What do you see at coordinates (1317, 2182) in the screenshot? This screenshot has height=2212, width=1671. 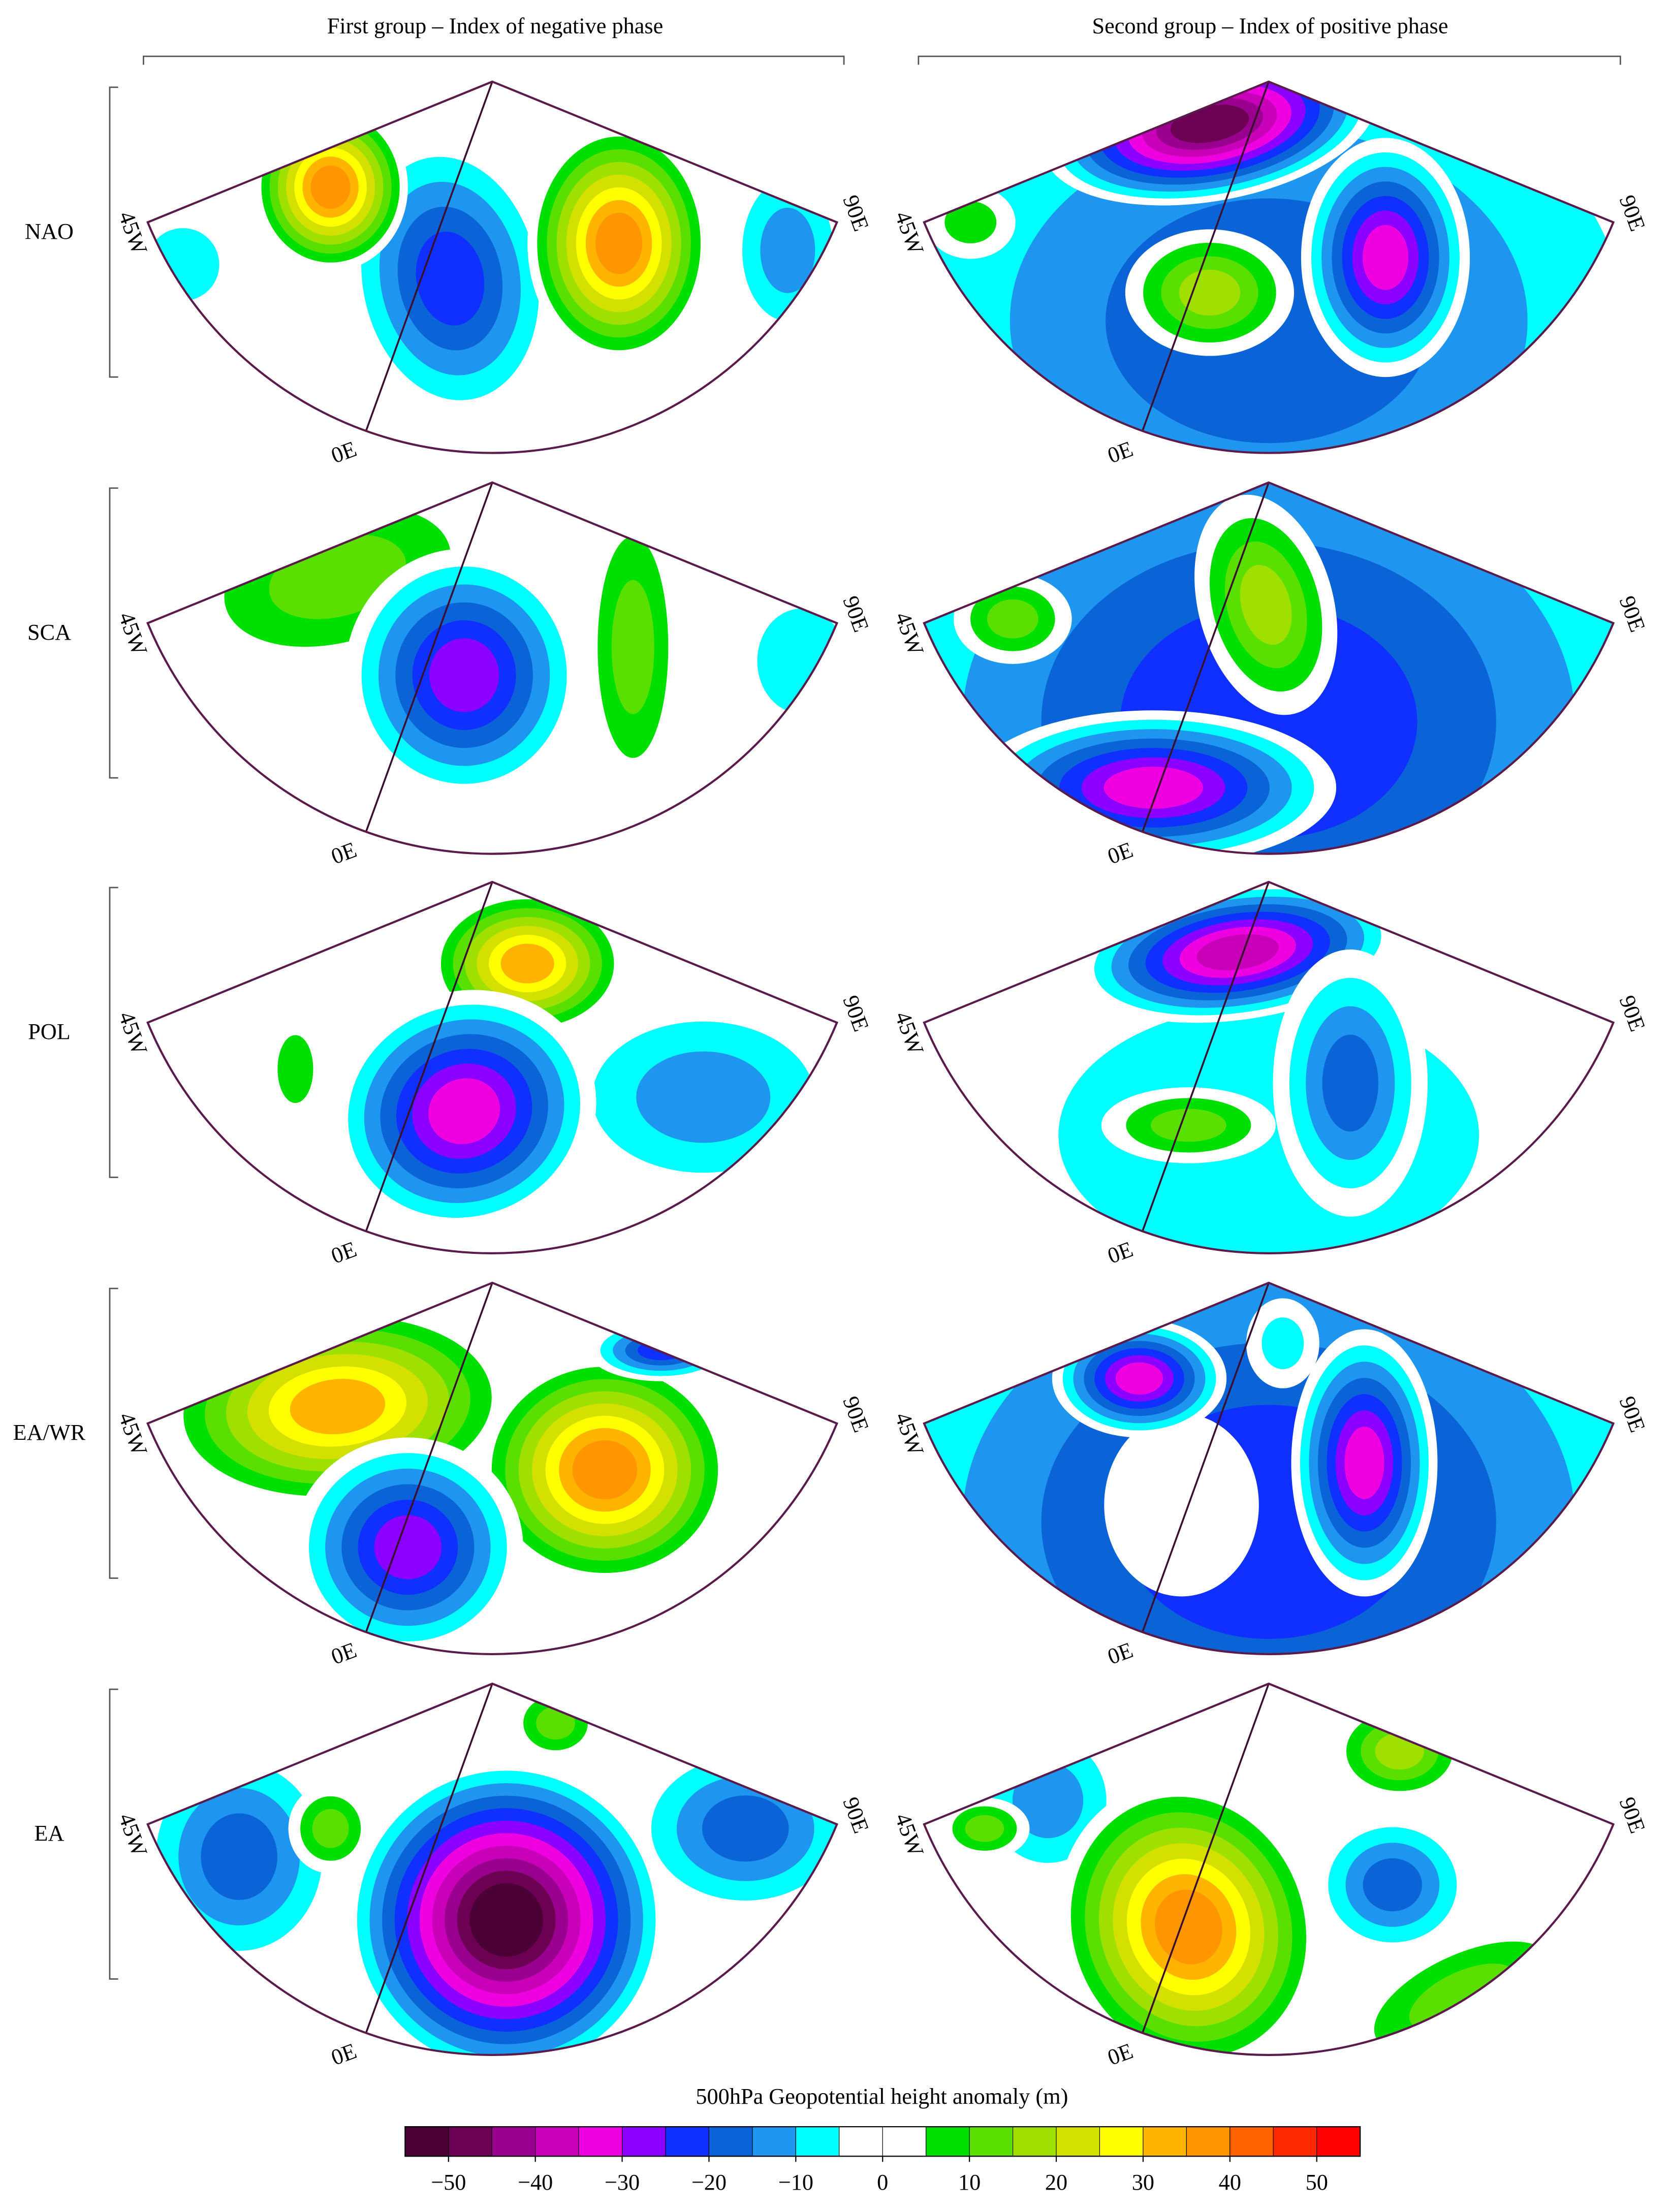 I see `colorbar-tick-label: 50` at bounding box center [1317, 2182].